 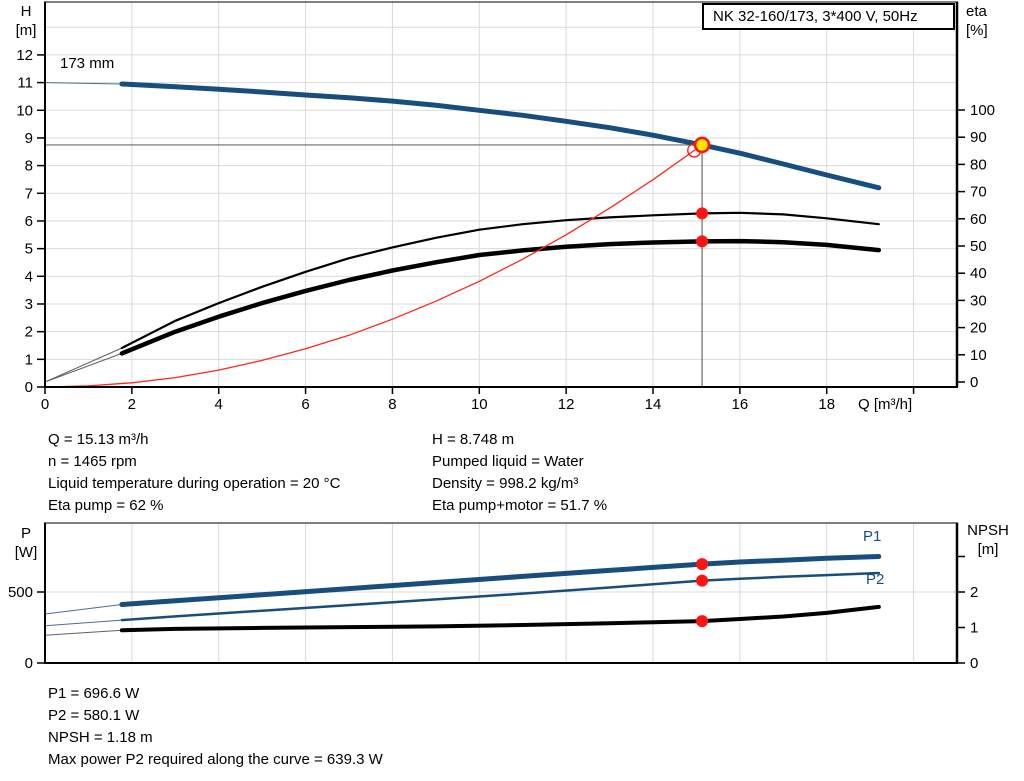 I want to click on y-left-tick-label: 500, so click(x=20, y=592).